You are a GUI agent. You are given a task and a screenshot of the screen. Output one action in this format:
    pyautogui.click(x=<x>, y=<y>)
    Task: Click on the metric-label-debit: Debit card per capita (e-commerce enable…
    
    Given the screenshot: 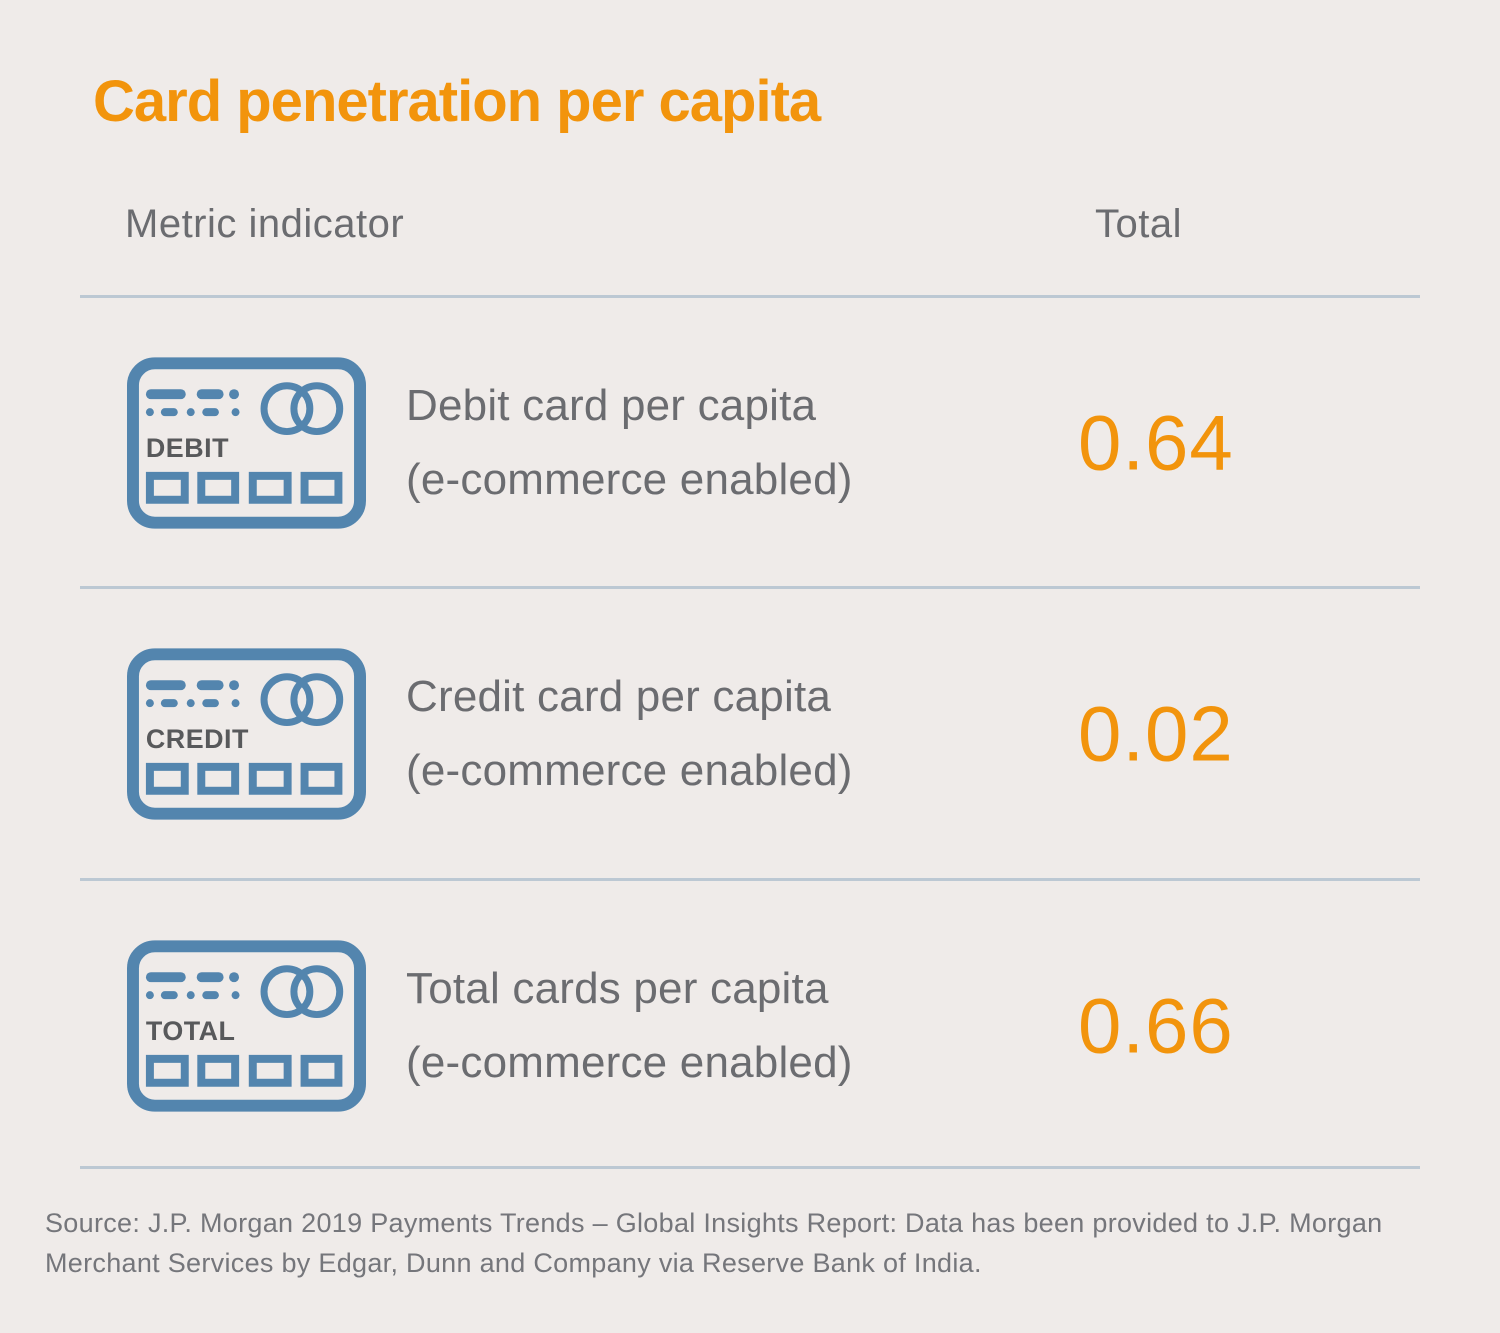 What is the action you would take?
    pyautogui.click(x=629, y=443)
    